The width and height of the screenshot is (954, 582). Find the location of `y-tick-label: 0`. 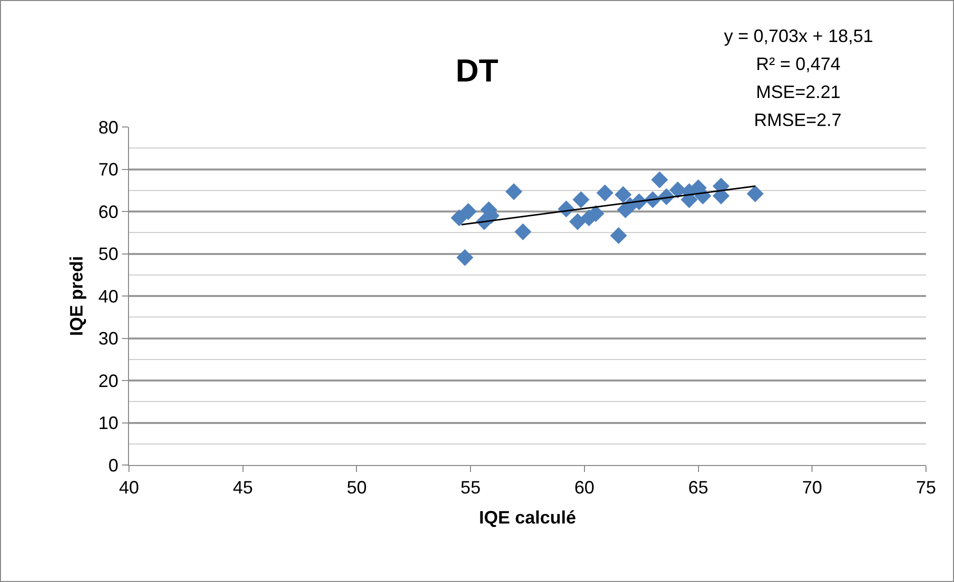

y-tick-label: 0 is located at coordinates (113, 465).